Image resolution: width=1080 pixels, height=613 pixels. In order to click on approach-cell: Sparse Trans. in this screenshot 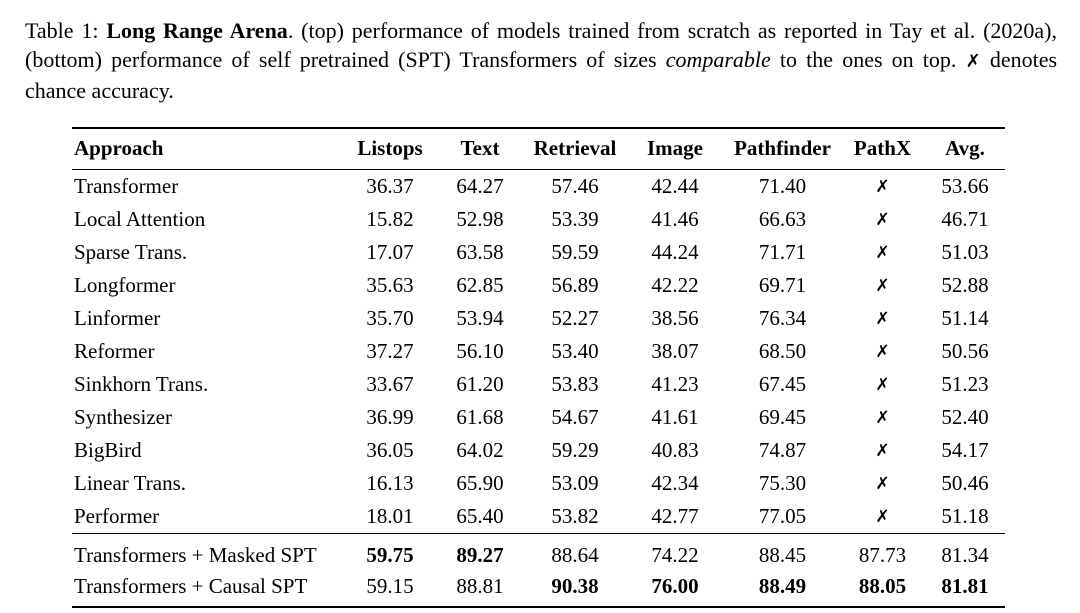, I will do `click(131, 252)`.